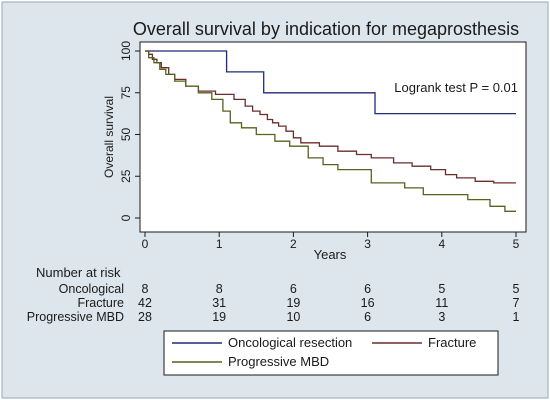  I want to click on risk-count: 7, so click(516, 303).